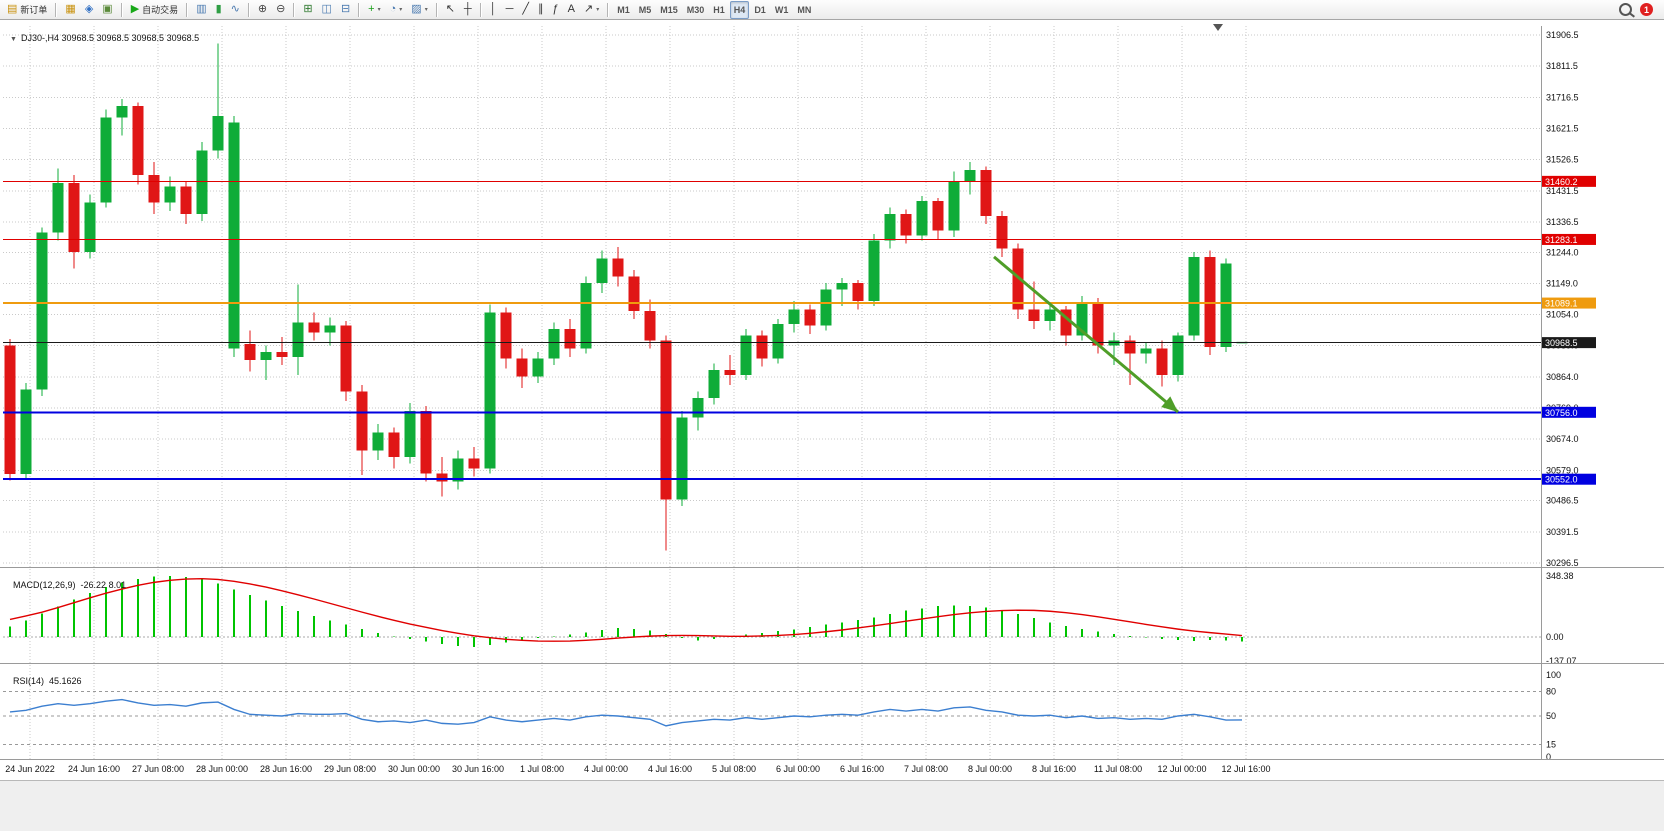 The height and width of the screenshot is (831, 1664). Describe the element at coordinates (541, 10) in the screenshot. I see `channel-button: ∥` at that location.